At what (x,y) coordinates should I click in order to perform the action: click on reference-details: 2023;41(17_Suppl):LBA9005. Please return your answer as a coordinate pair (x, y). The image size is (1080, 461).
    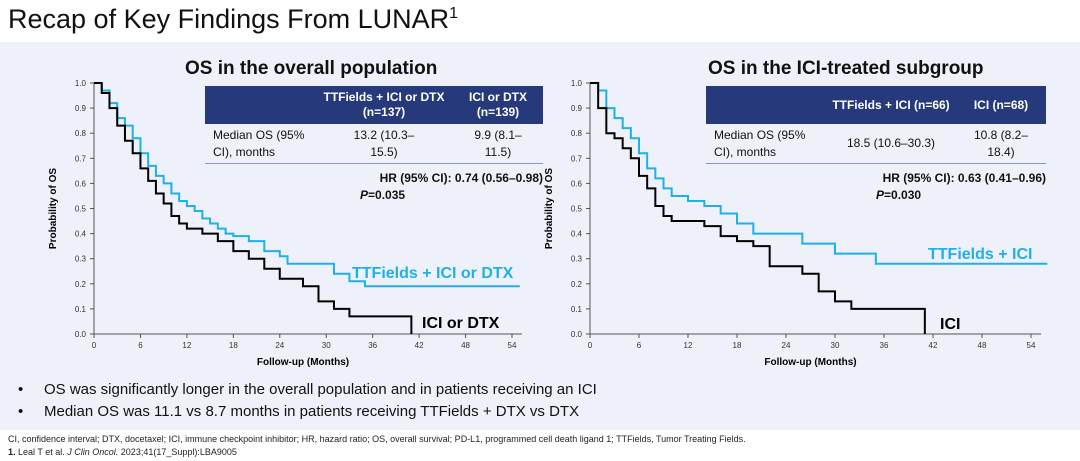
    Looking at the image, I should click on (178, 452).